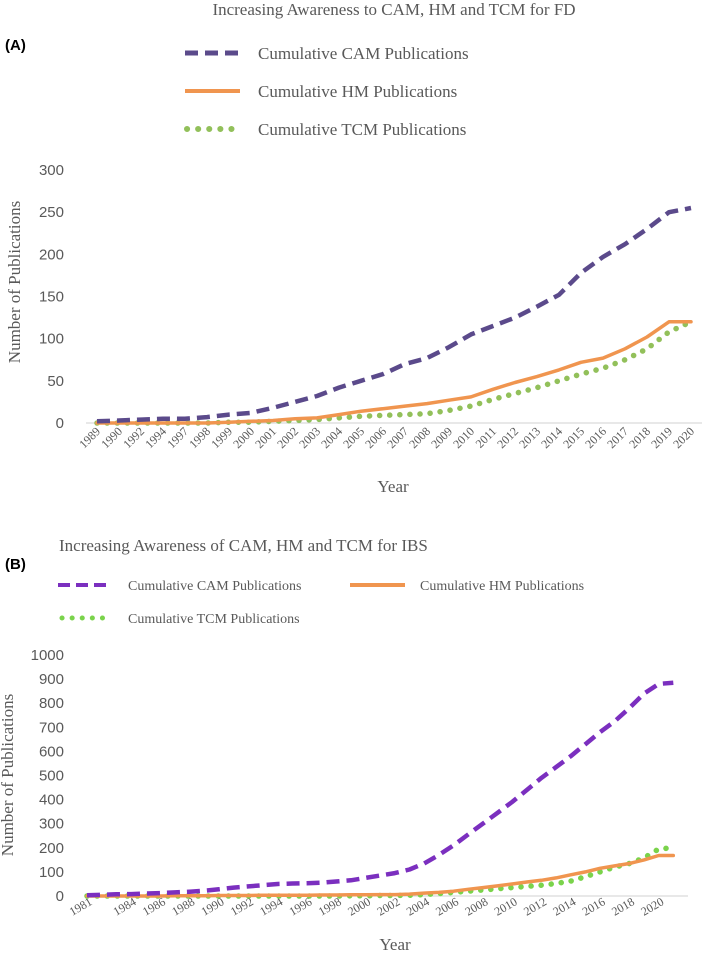  I want to click on legend-b-tcm-label: Cumulative TCM Publications, so click(214, 619).